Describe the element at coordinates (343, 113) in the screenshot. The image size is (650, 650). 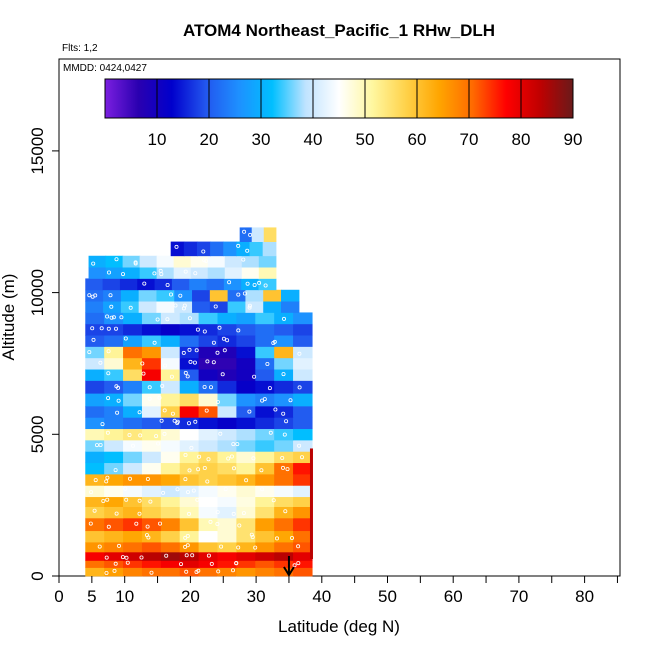
I see `colorbar: 10 20 30 40 50 60 70 80 90` at that location.